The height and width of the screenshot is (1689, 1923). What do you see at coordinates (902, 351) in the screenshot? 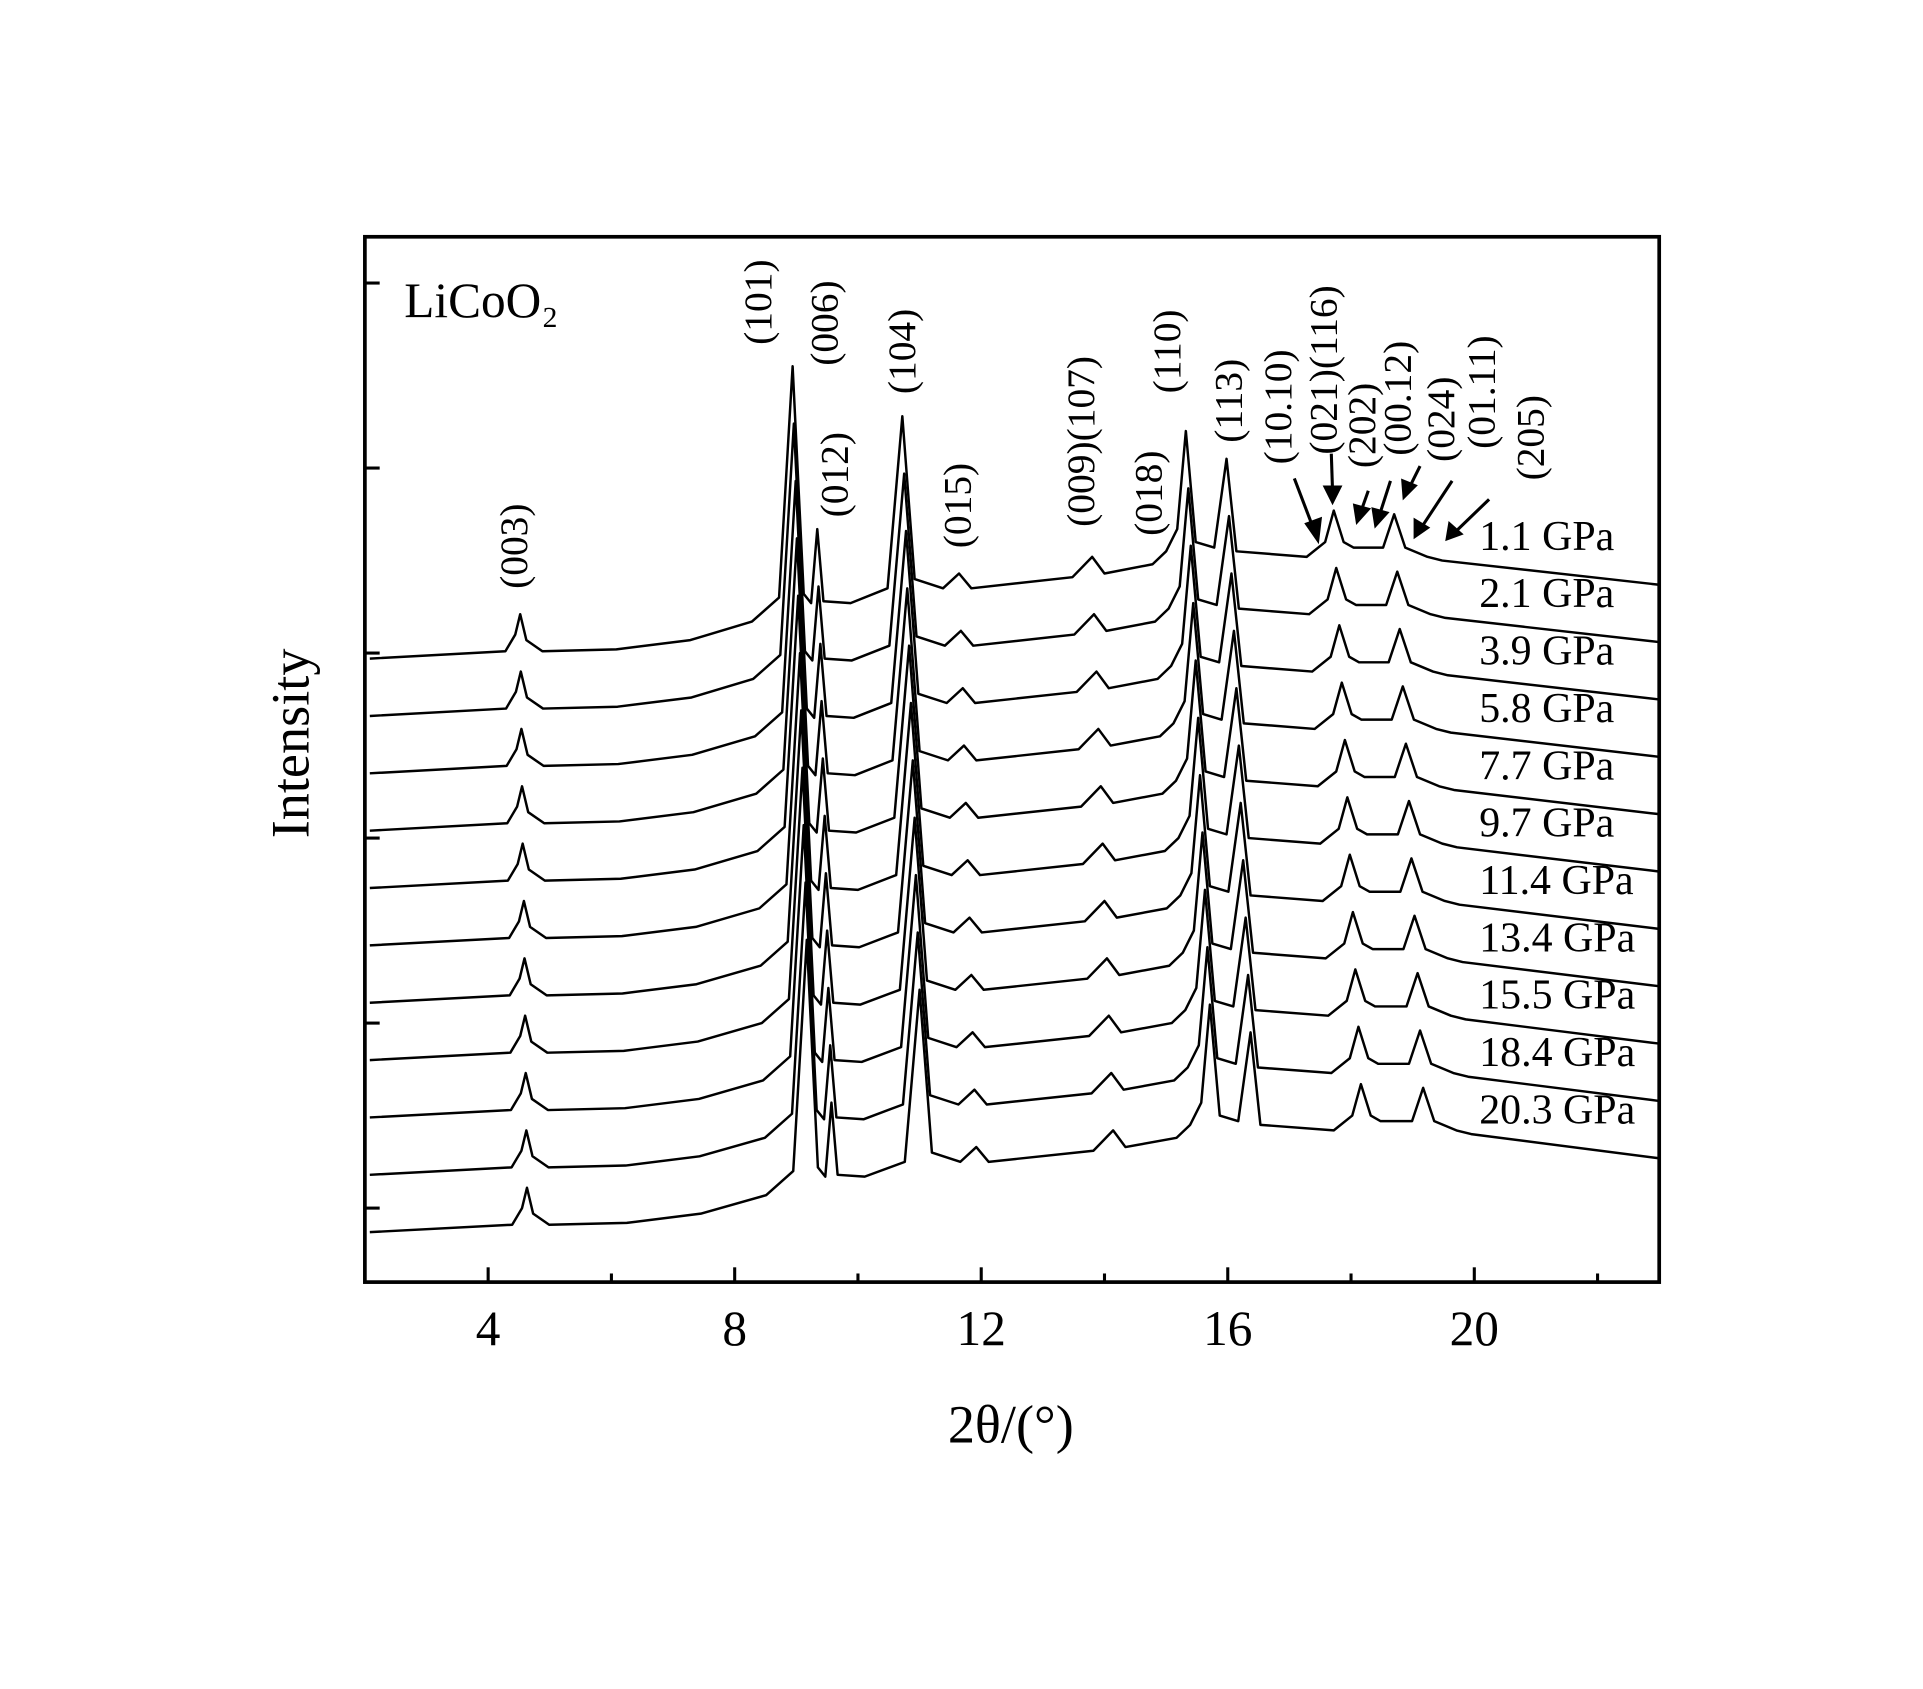
I see `peak-label: (104)` at bounding box center [902, 351].